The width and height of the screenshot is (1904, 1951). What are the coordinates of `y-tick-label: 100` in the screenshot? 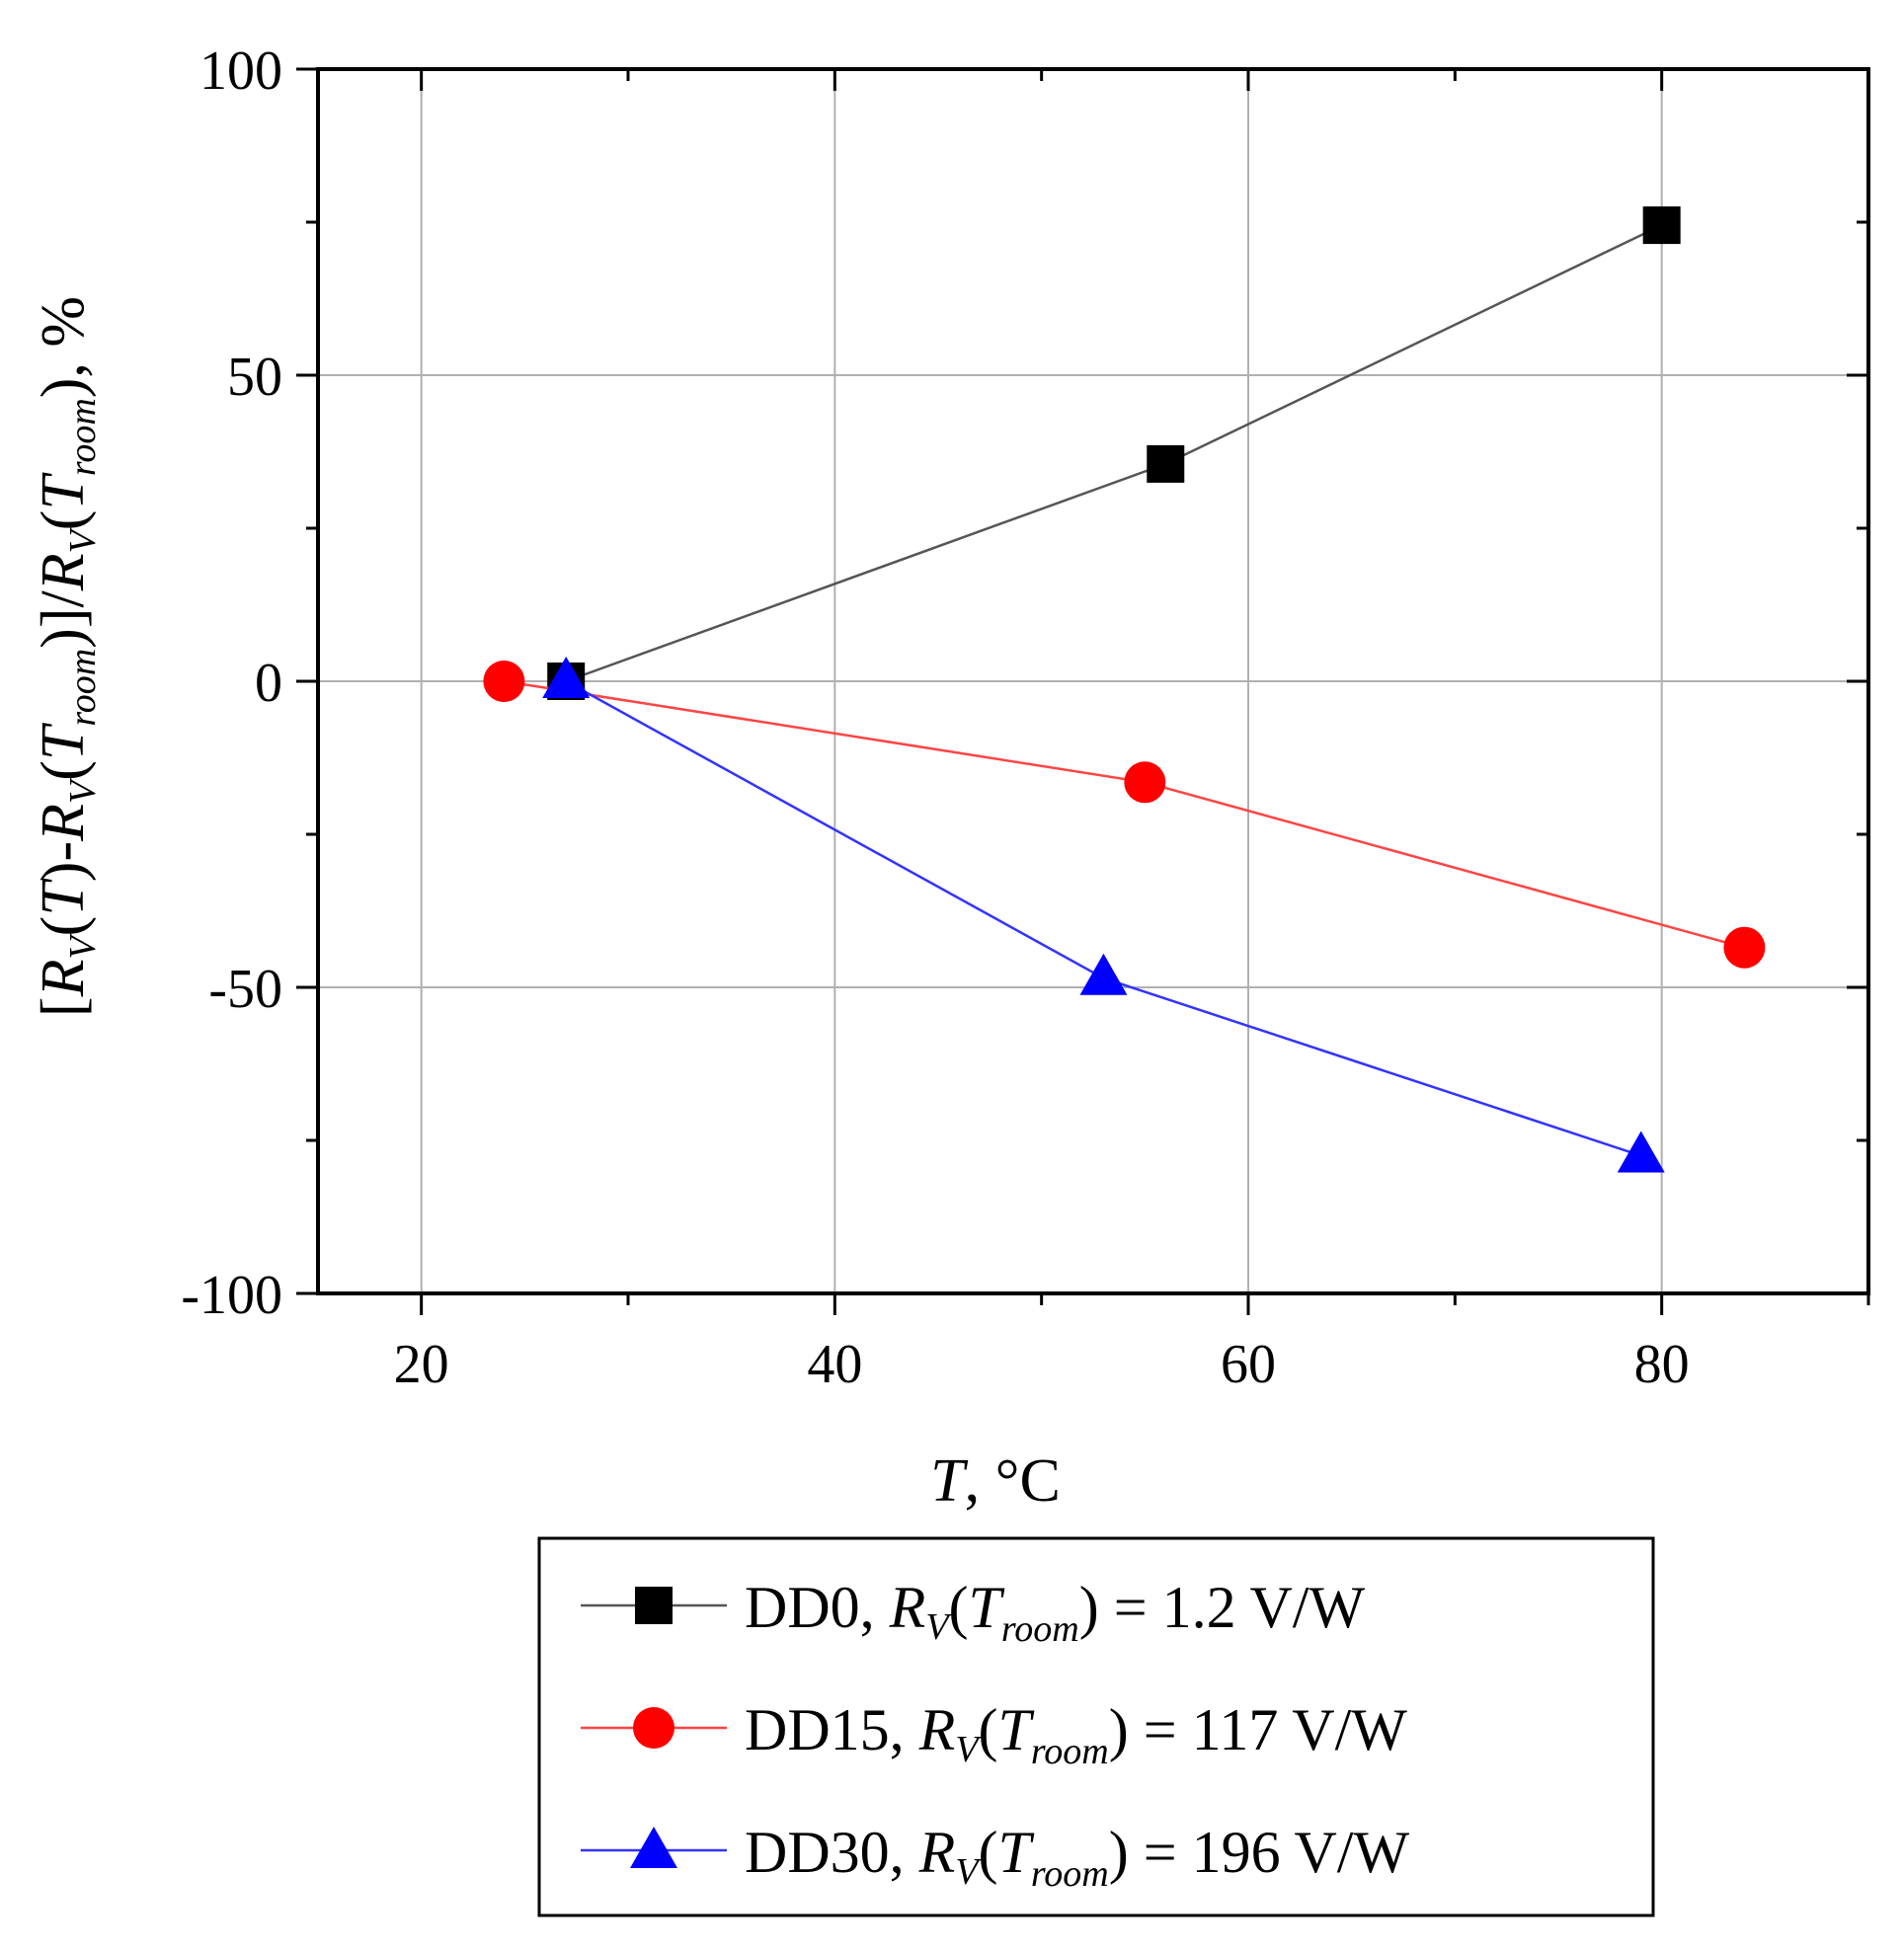 It's located at (240, 71).